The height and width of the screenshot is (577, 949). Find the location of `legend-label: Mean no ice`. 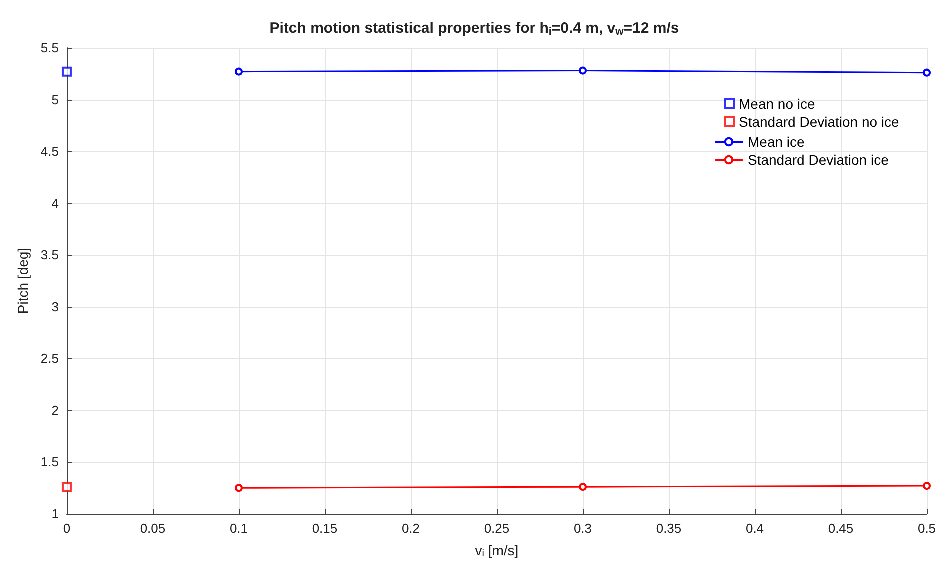

legend-label: Mean no ice is located at coordinates (777, 104).